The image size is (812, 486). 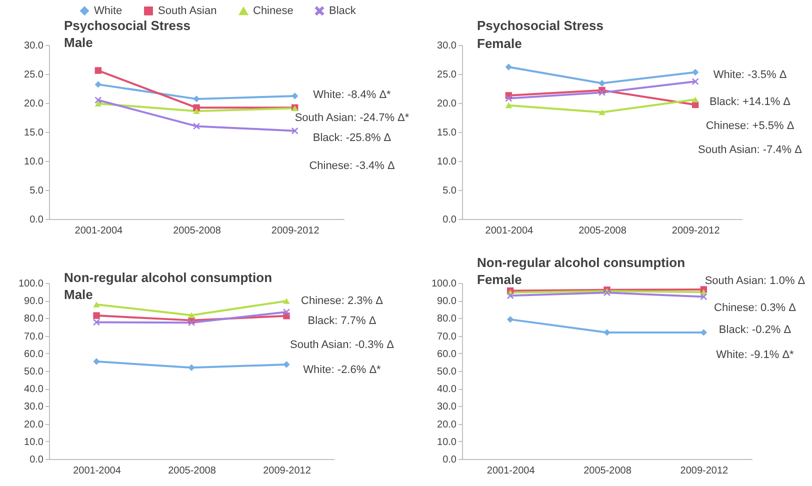 I want to click on annotation: South Asian: 1.0% Δ, so click(x=755, y=281).